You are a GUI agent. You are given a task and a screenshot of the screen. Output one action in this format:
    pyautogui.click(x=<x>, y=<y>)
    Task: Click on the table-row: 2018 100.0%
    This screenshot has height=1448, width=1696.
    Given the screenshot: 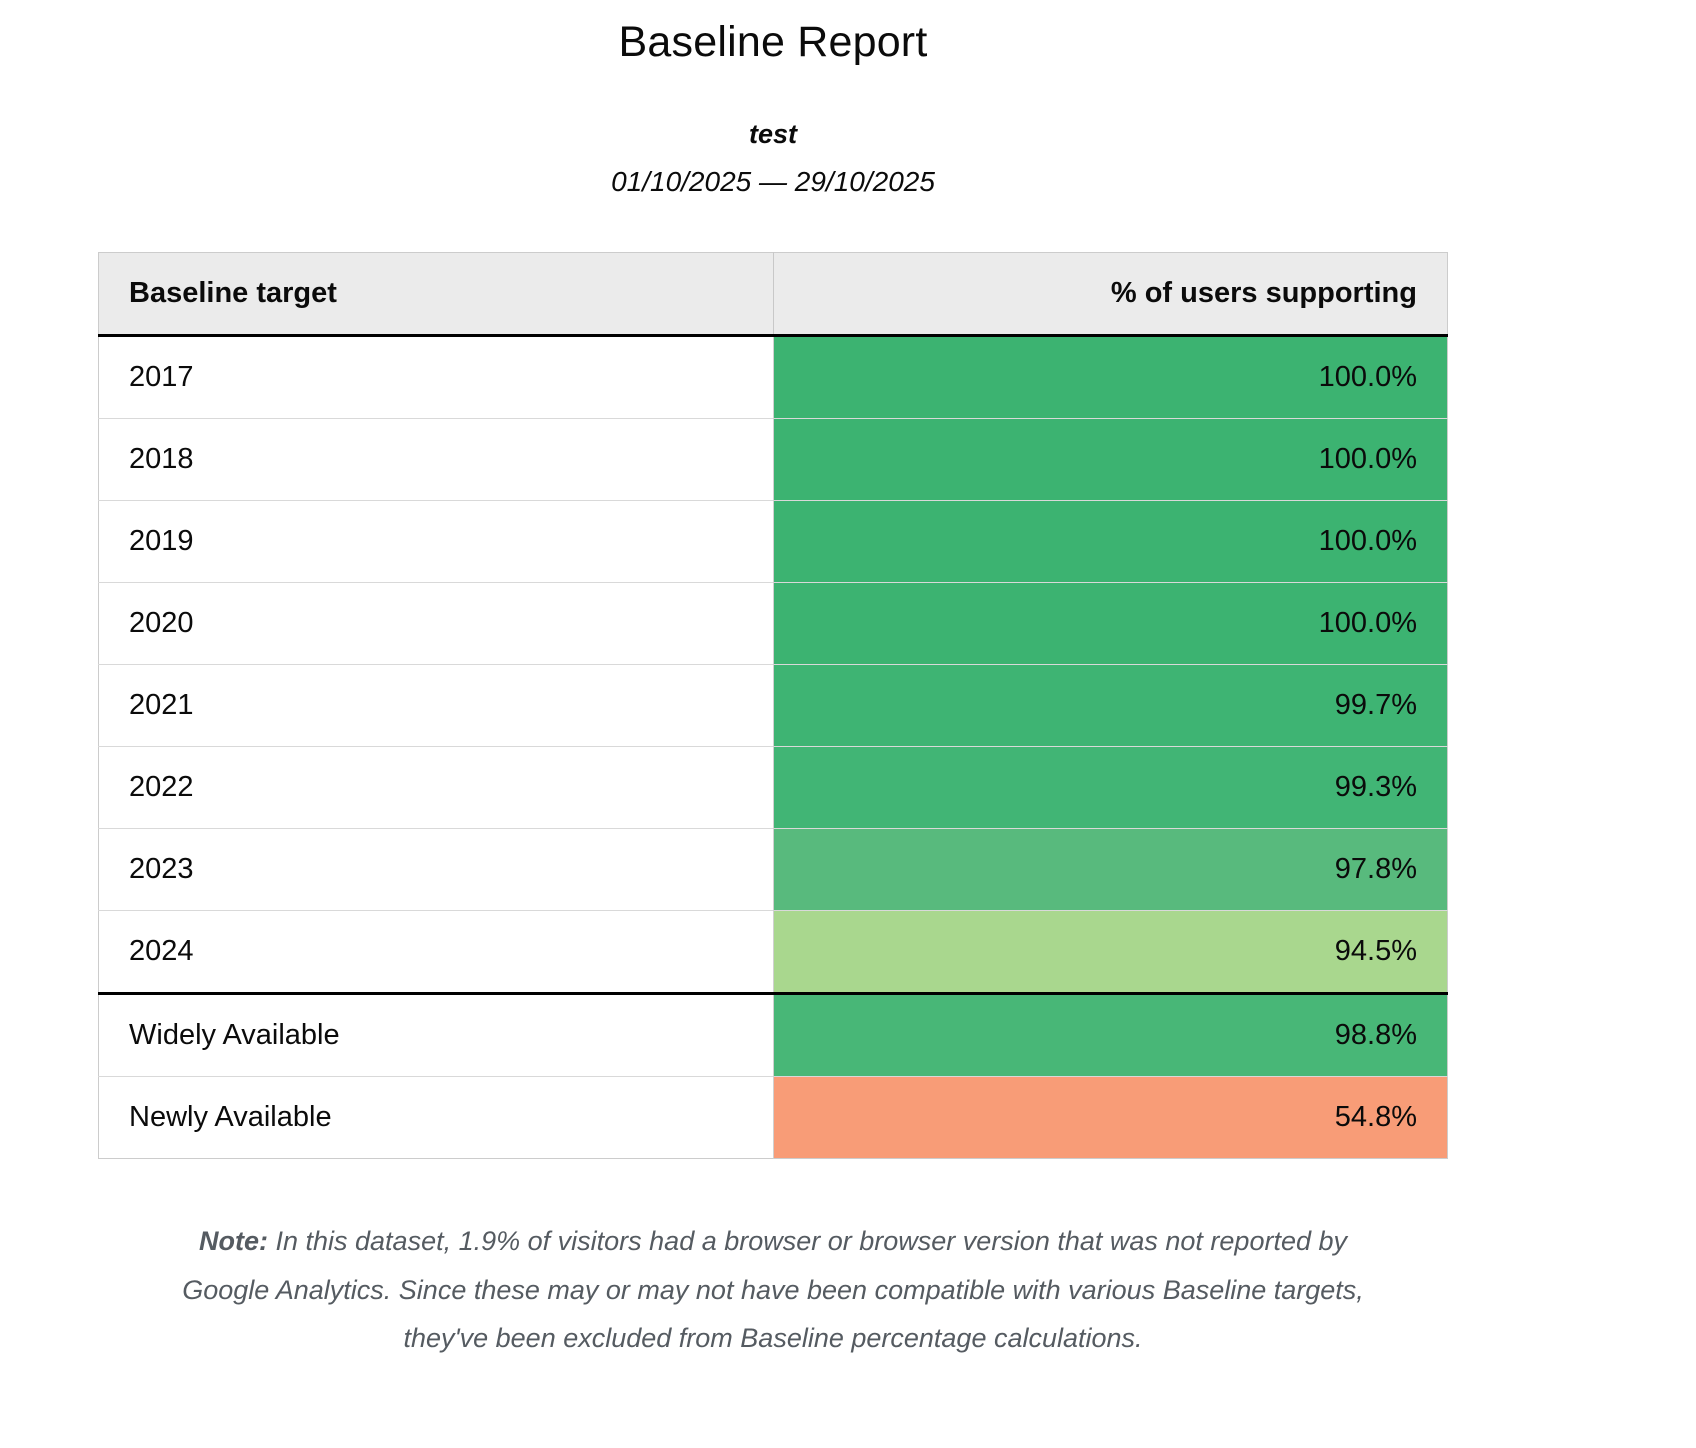 What is the action you would take?
    pyautogui.click(x=773, y=459)
    